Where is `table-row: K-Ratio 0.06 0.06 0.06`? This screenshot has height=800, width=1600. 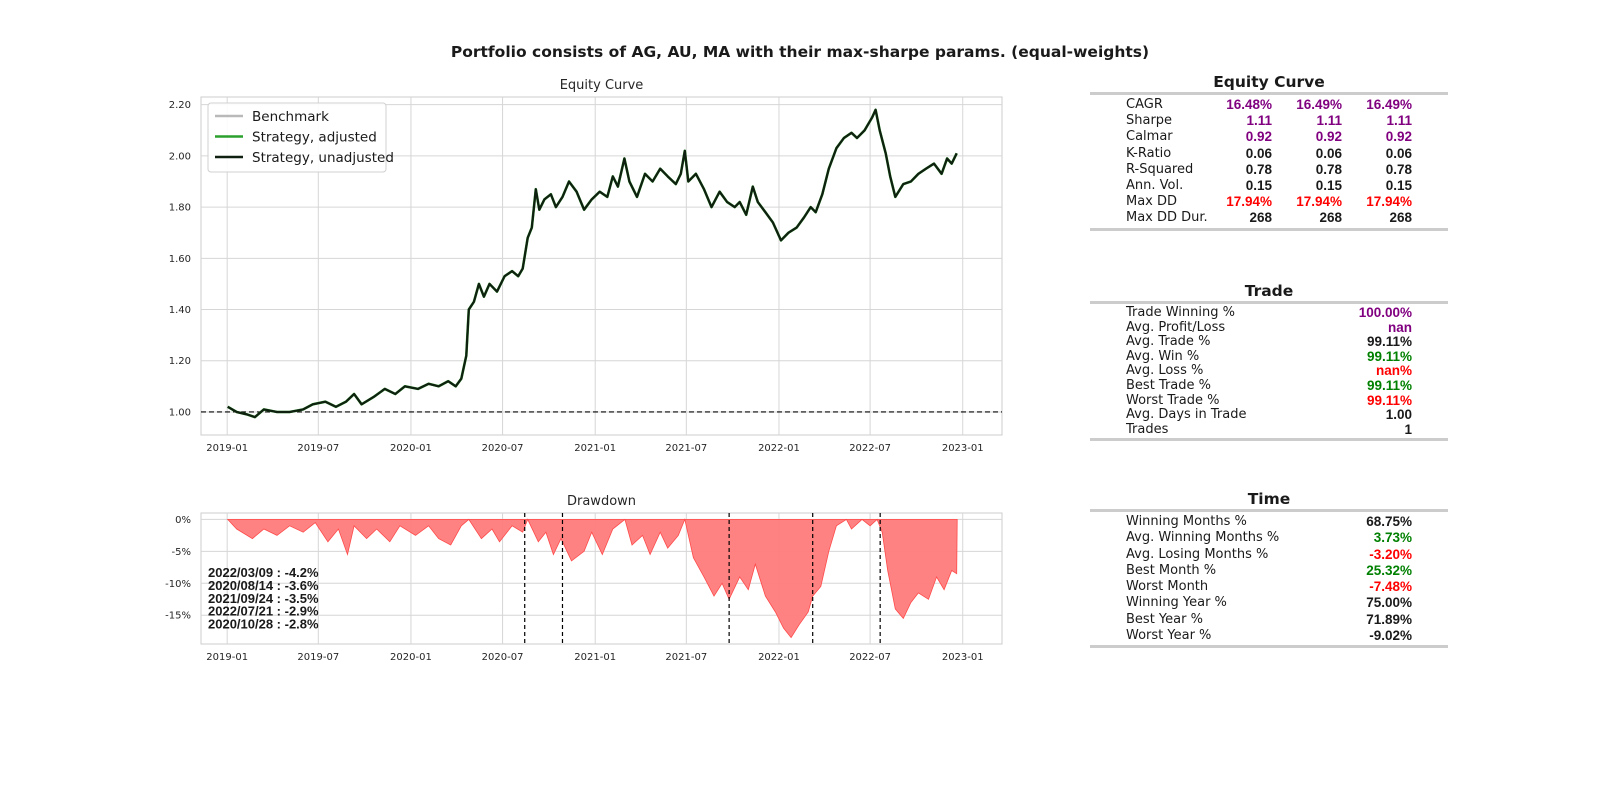
table-row: K-Ratio 0.06 0.06 0.06 is located at coordinates (1269, 154).